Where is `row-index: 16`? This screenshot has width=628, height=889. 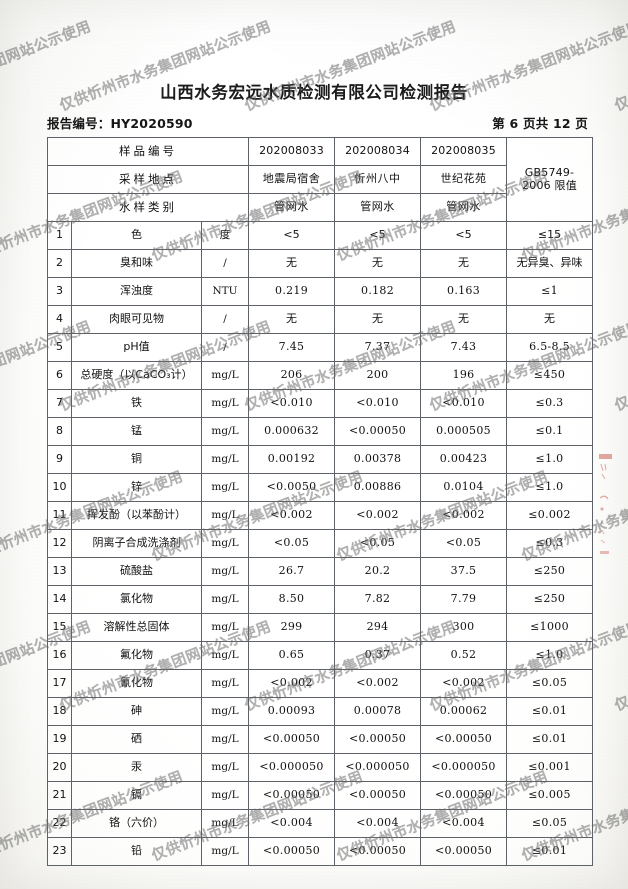 row-index: 16 is located at coordinates (59, 655).